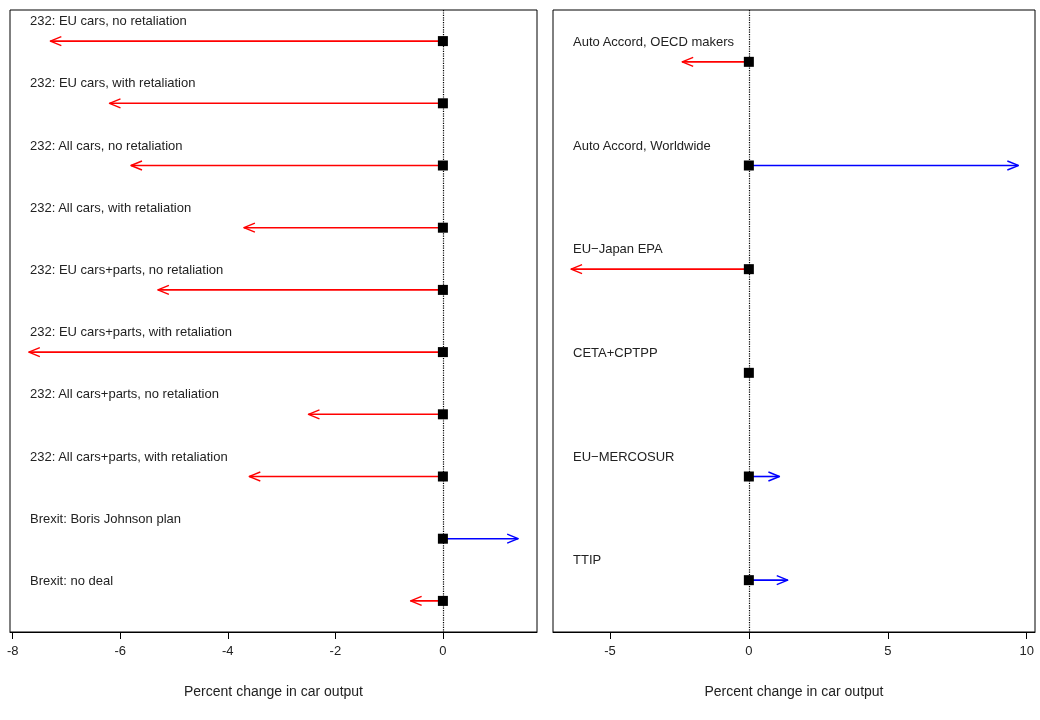 The image size is (1040, 720). What do you see at coordinates (113, 83) in the screenshot?
I see `y-tick-label: 232: EU cars, with retaliation` at bounding box center [113, 83].